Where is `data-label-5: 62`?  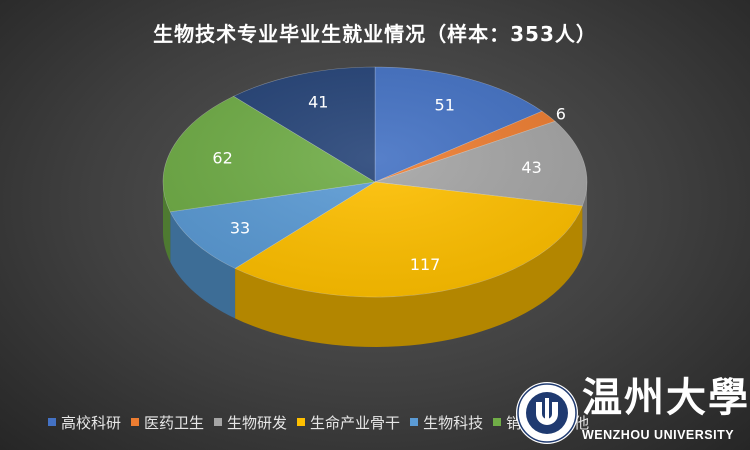
data-label-5: 62 is located at coordinates (222, 157).